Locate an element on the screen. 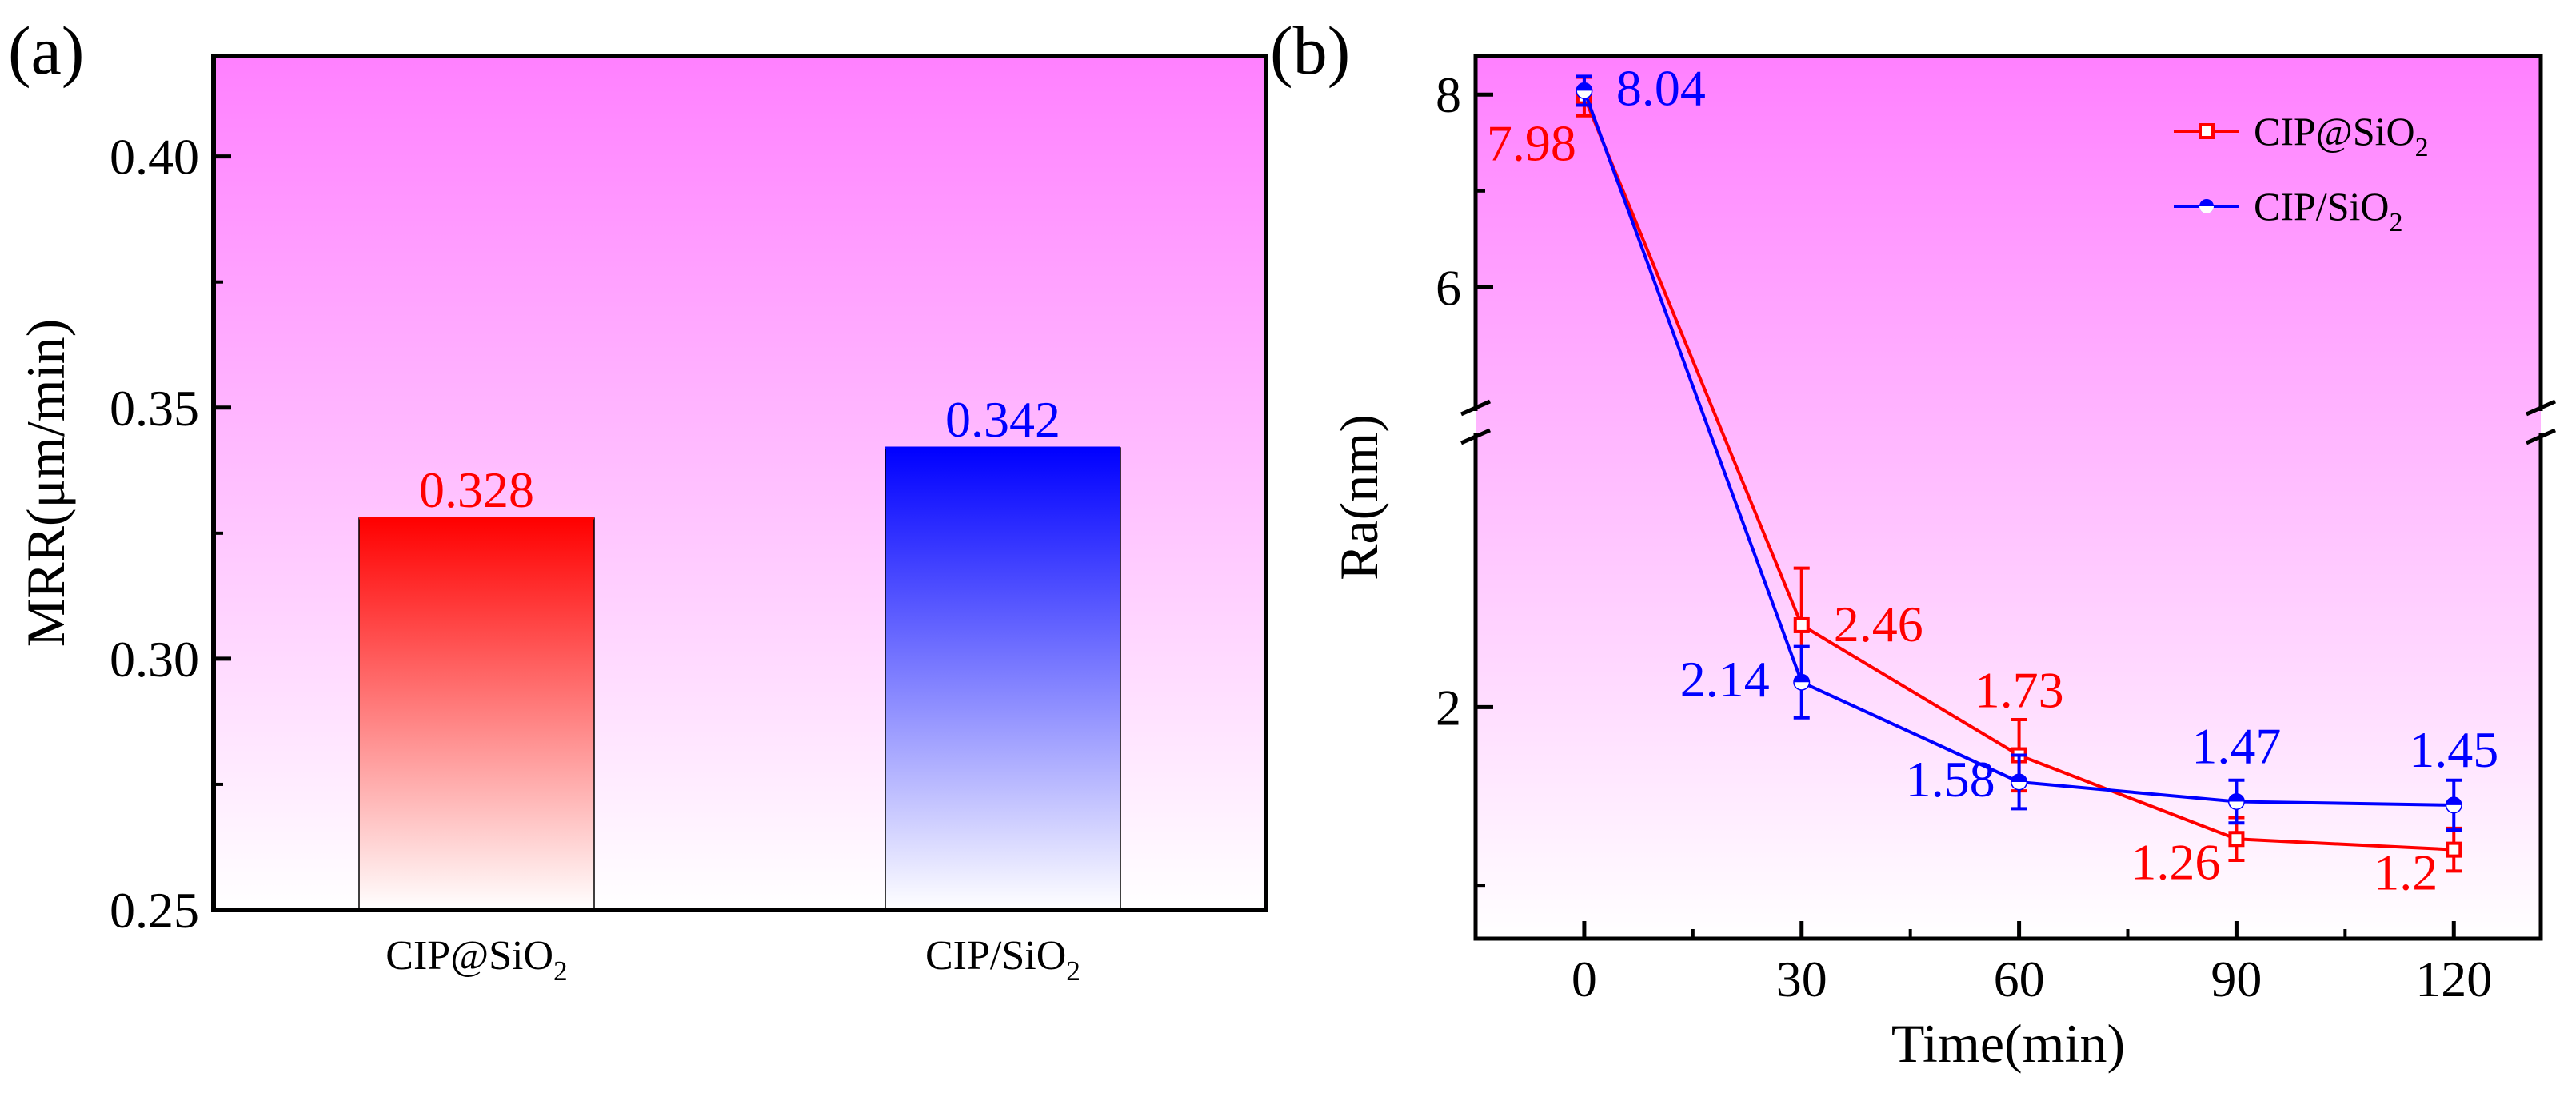 This screenshot has height=1093, width=2576. data-label-CIP@SiO2: 1.2 is located at coordinates (2406, 872).